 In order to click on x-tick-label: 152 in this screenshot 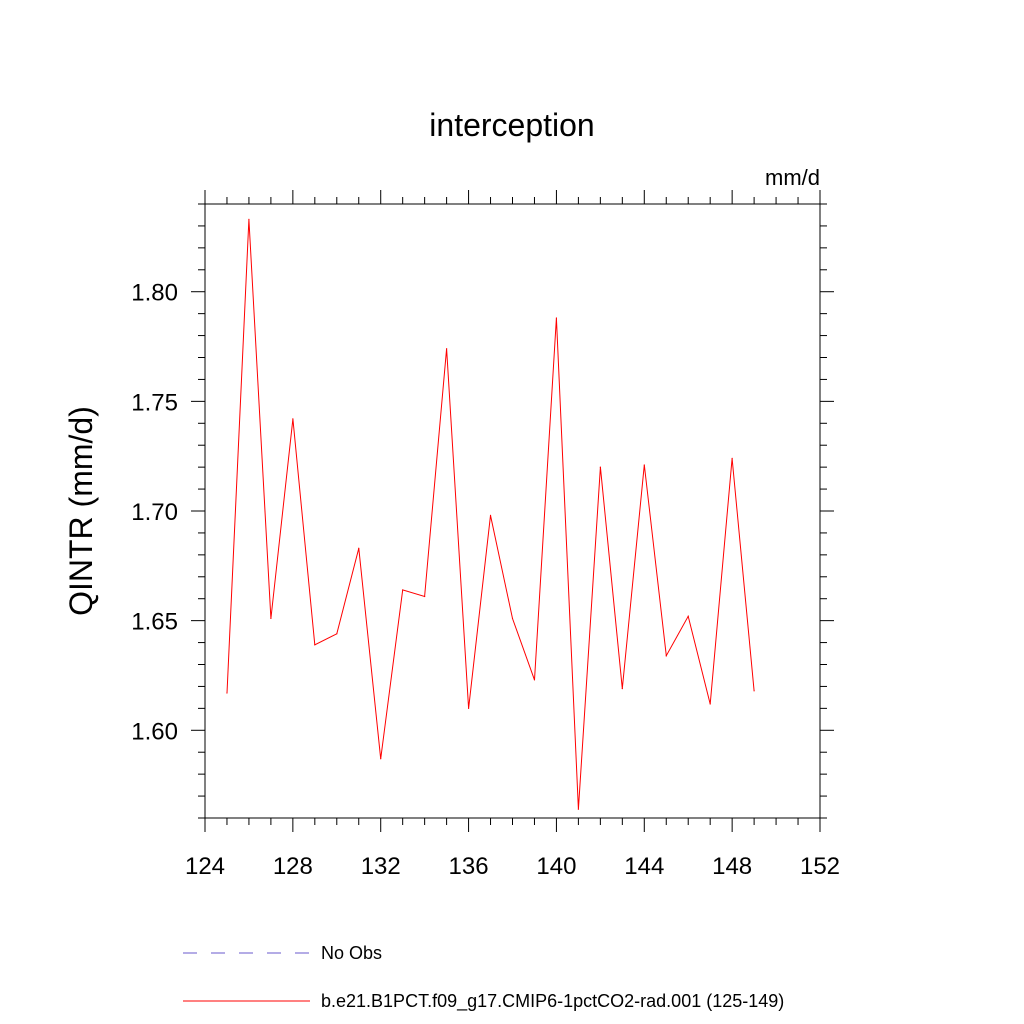, I will do `click(820, 866)`.